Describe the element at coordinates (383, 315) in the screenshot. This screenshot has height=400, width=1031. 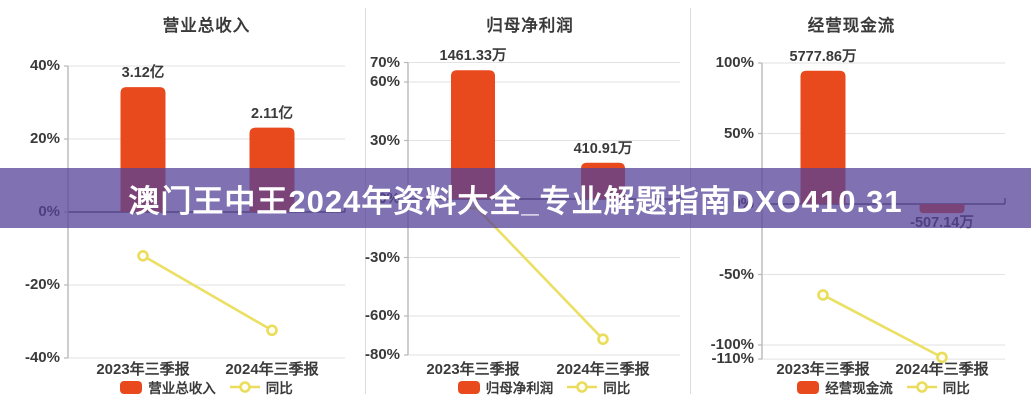
I see `y-tick-label: -60%` at that location.